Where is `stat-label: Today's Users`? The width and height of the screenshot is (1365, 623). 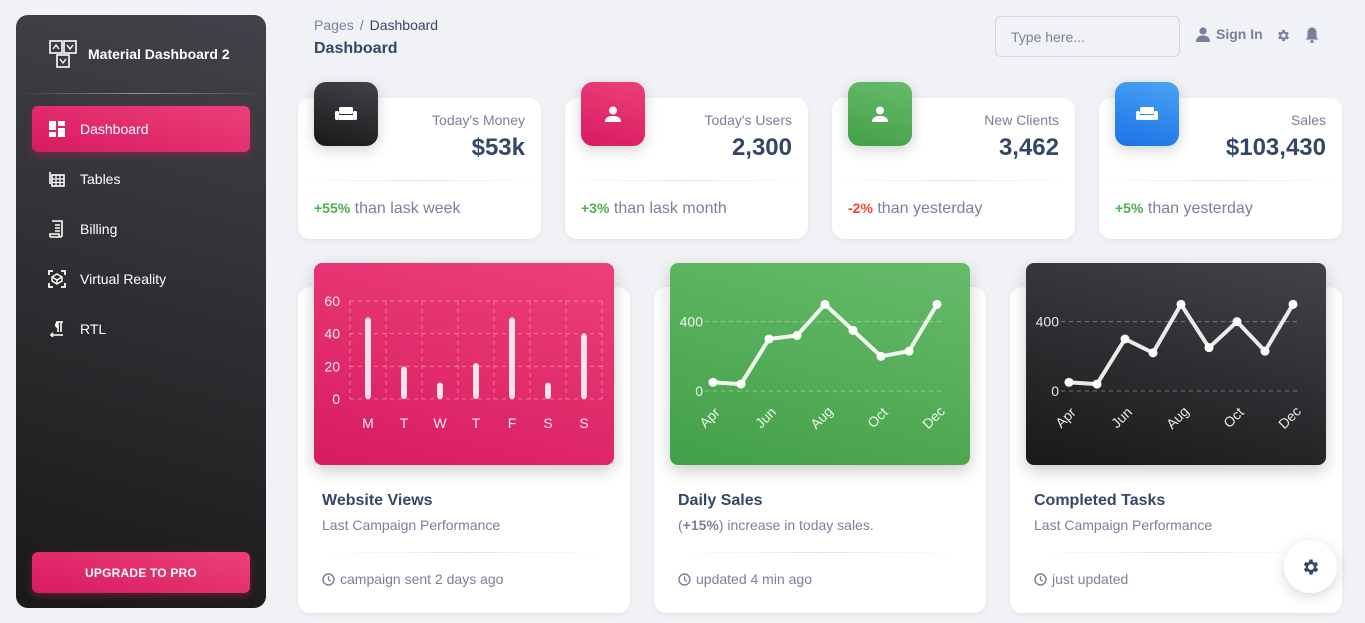
stat-label: Today's Users is located at coordinates (748, 120).